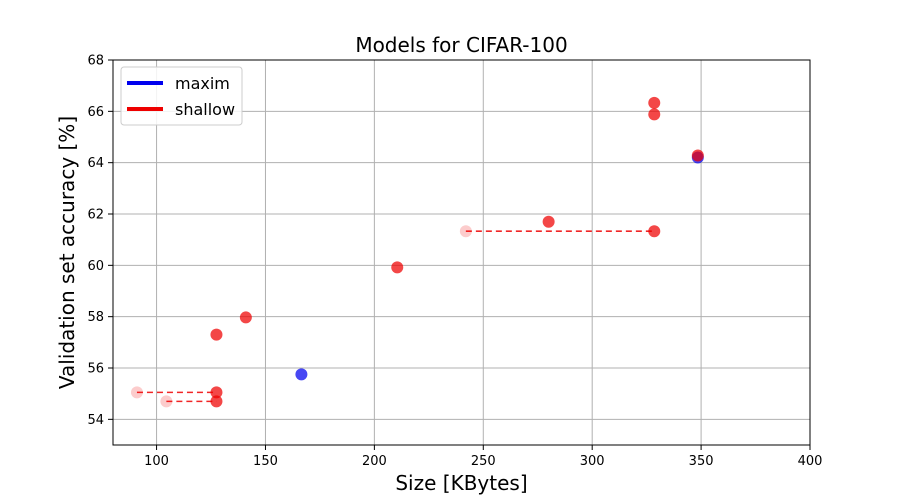 The image size is (900, 500). Describe the element at coordinates (265, 461) in the screenshot. I see `x-tick-label: 150` at that location.